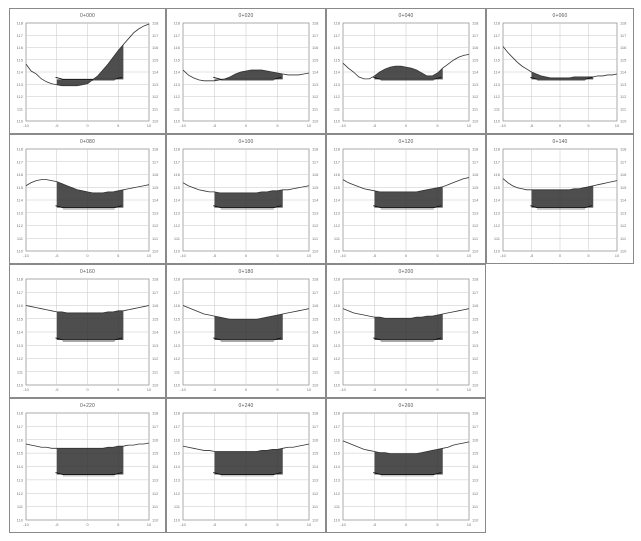  I want to click on panel-title: 0+180, so click(246, 272).